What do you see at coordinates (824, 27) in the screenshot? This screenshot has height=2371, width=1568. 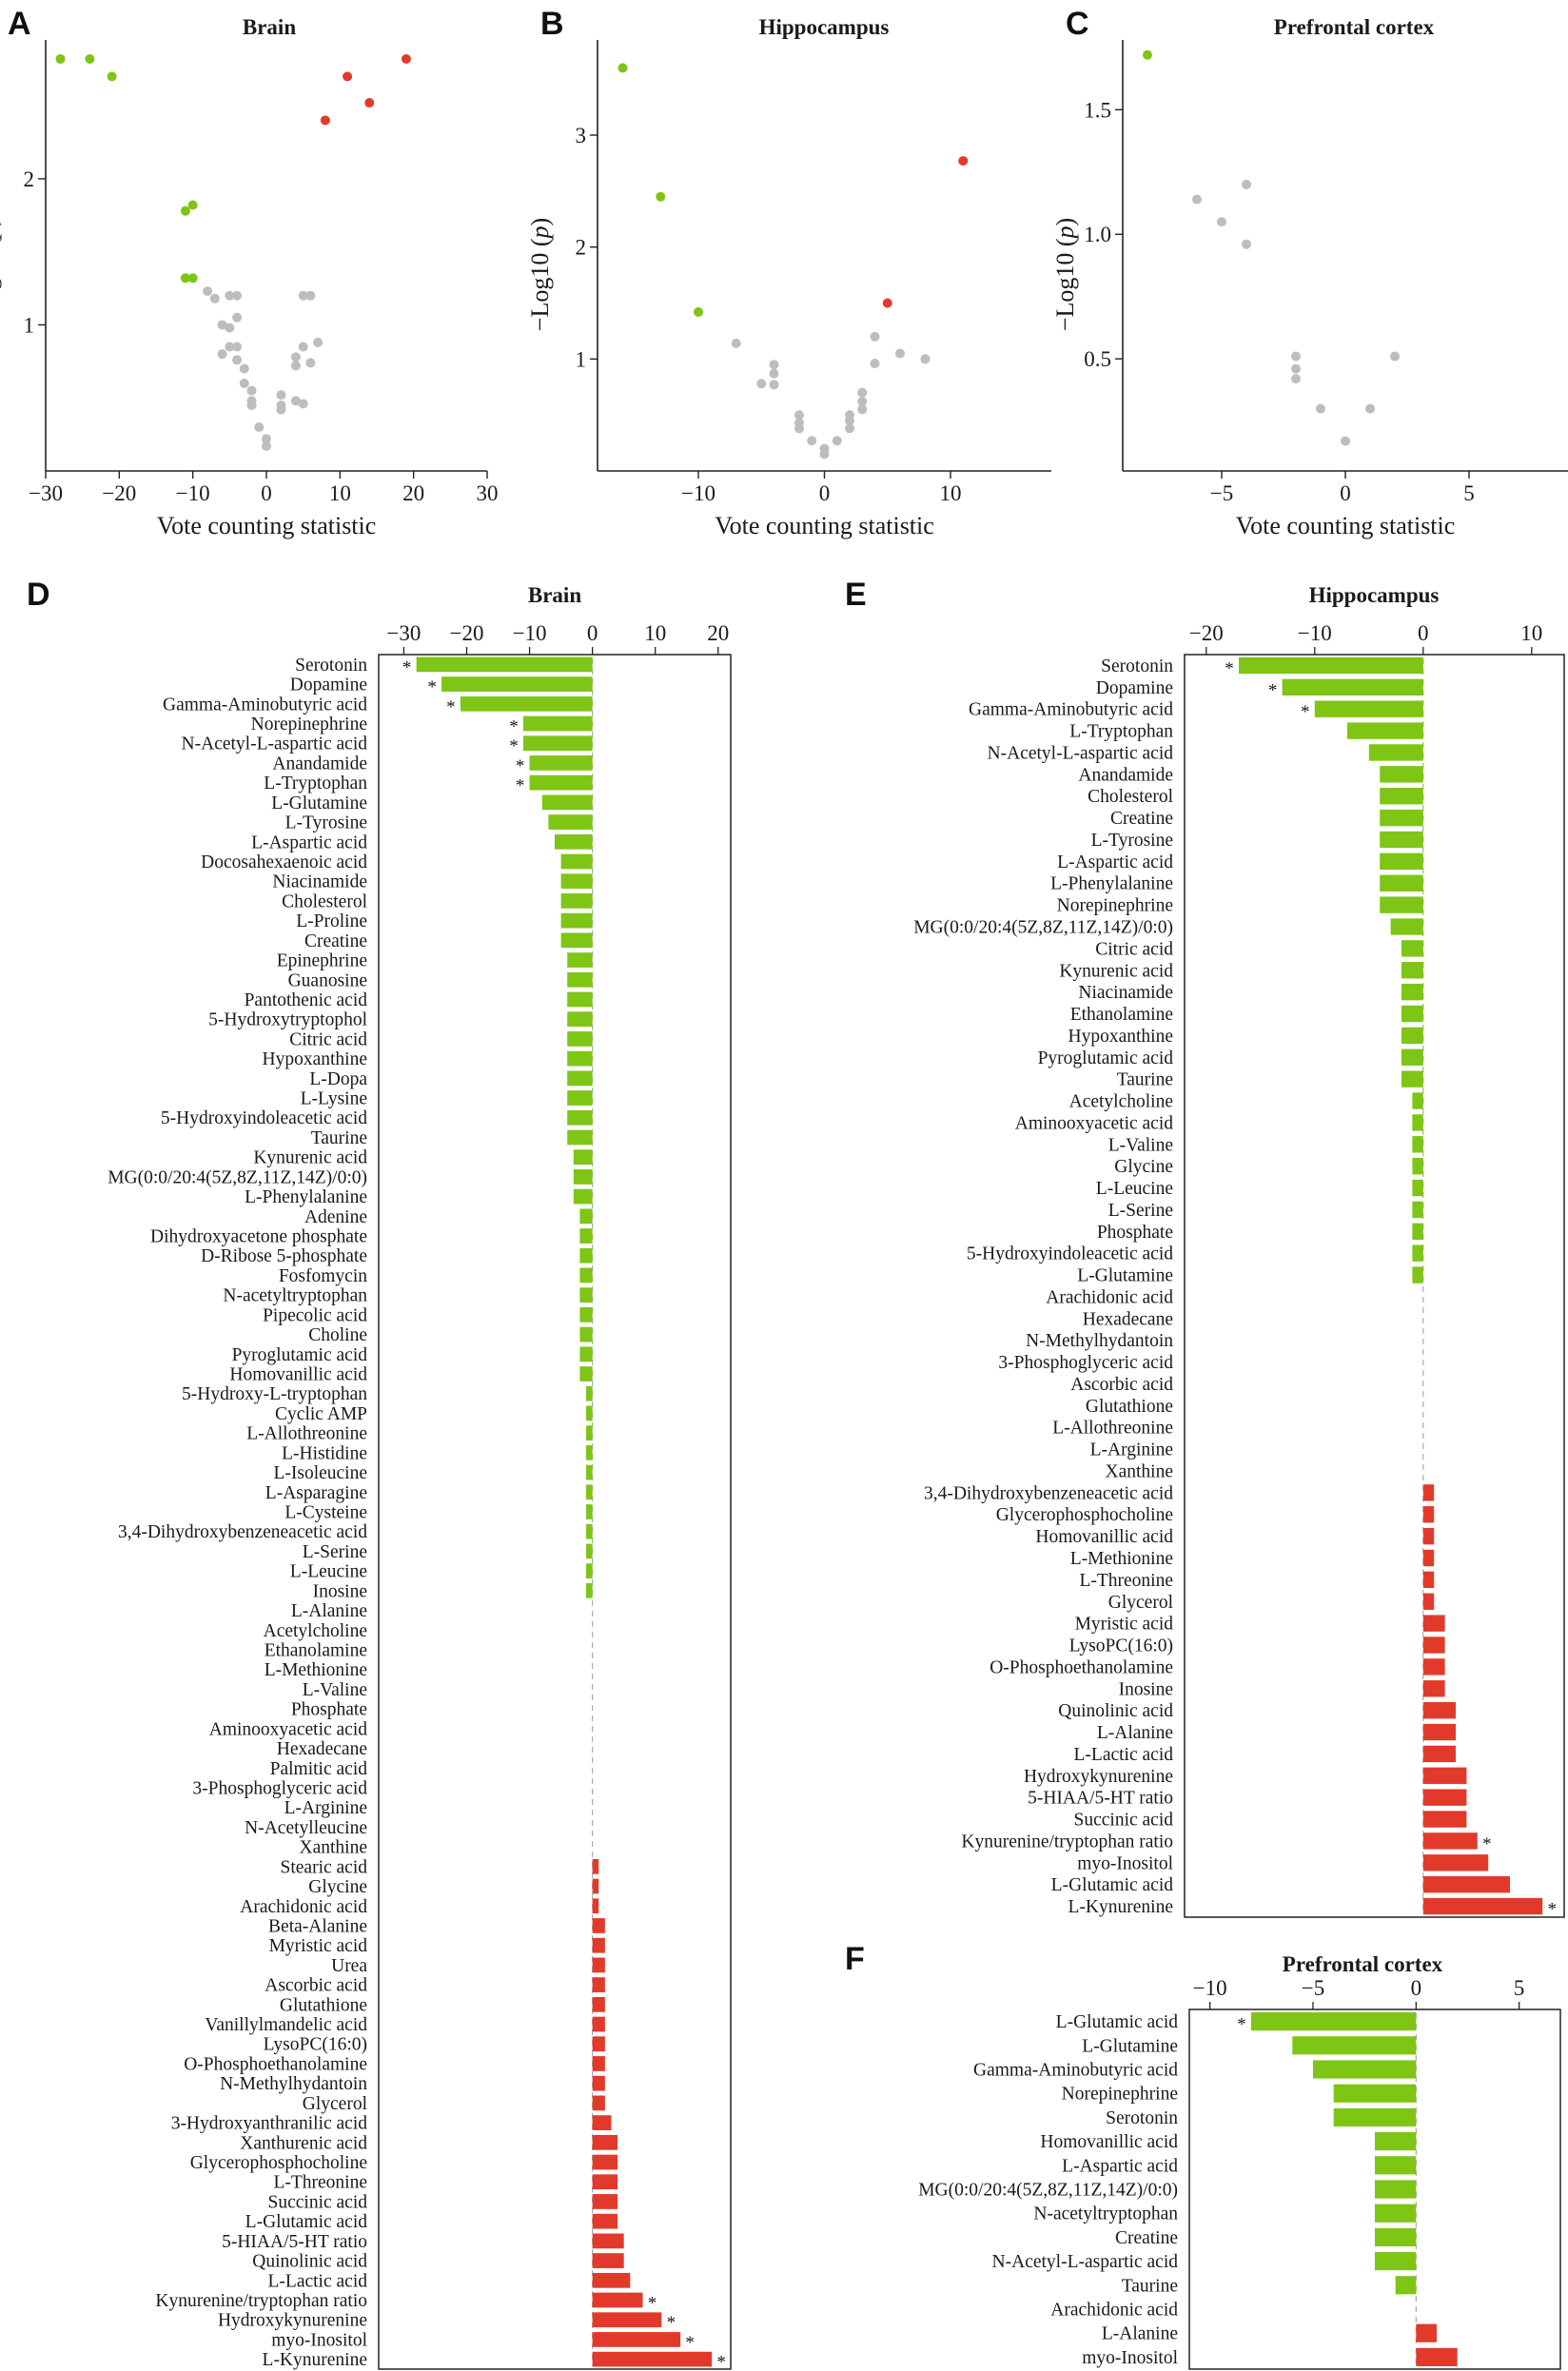 I see `panel-b-title: Hippocampus` at bounding box center [824, 27].